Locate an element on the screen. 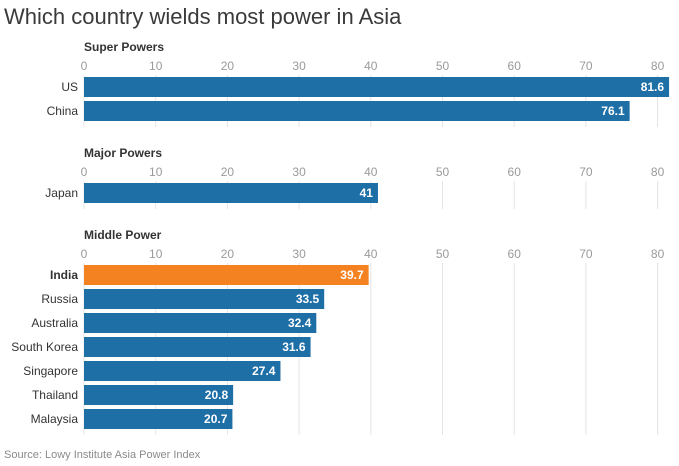 This screenshot has width=679, height=466. data-label: 81.6 is located at coordinates (653, 87).